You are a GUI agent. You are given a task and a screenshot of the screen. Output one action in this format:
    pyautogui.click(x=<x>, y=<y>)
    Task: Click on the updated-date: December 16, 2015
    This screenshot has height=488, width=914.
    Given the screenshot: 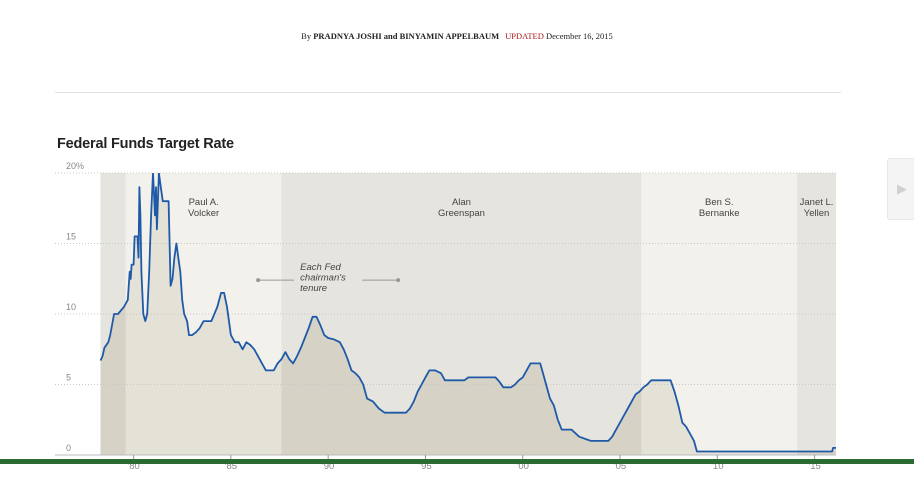 What is the action you would take?
    pyautogui.click(x=579, y=36)
    